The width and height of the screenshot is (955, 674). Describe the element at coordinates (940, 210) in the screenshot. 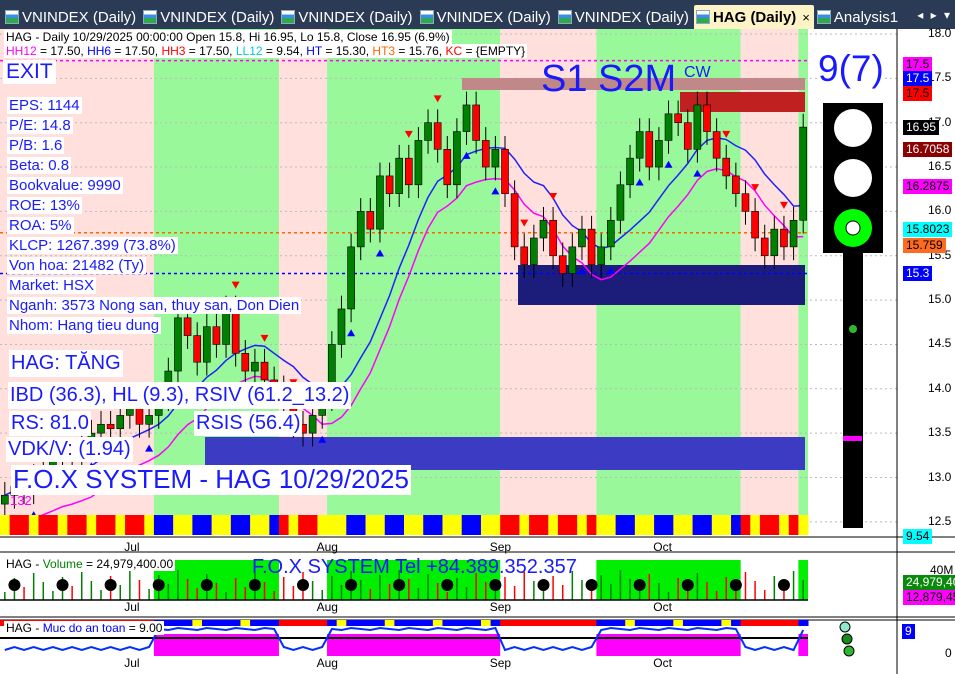

I see `price-tick: 16.0` at that location.